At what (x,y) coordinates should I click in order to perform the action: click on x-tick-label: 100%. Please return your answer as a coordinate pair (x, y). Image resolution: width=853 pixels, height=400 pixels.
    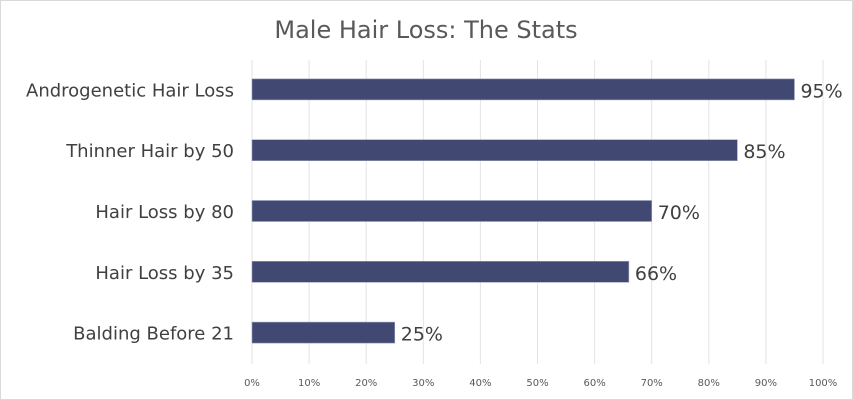
    Looking at the image, I should click on (823, 383).